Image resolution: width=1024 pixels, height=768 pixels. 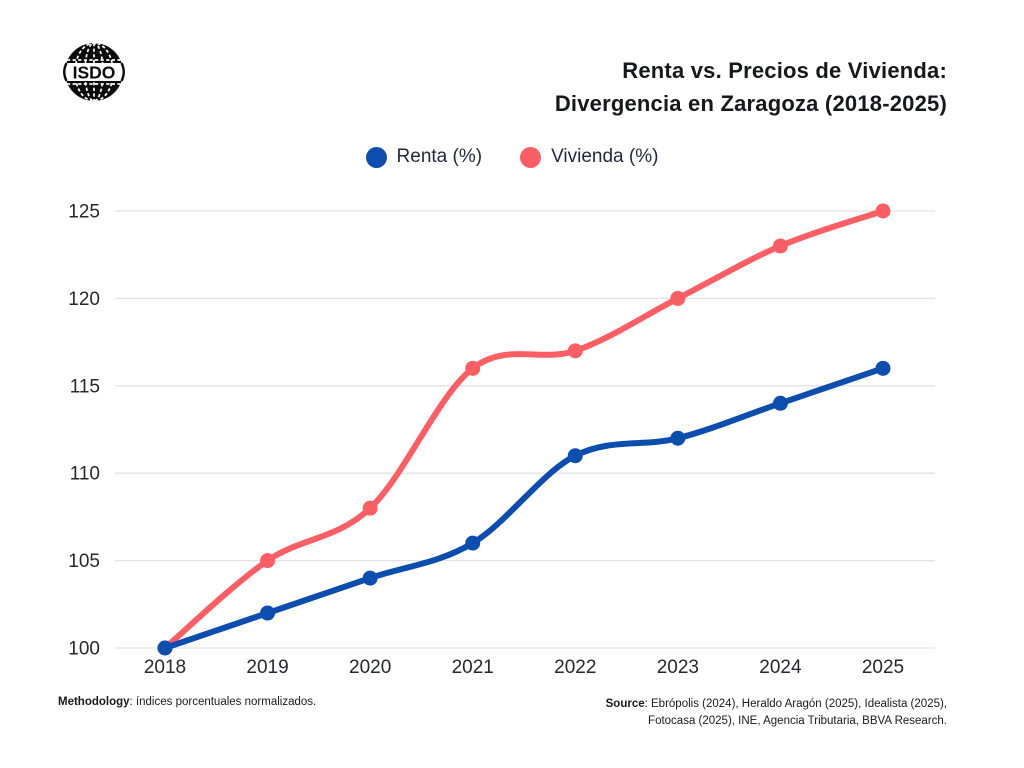 I want to click on logo-text: ISDO, so click(x=94, y=73).